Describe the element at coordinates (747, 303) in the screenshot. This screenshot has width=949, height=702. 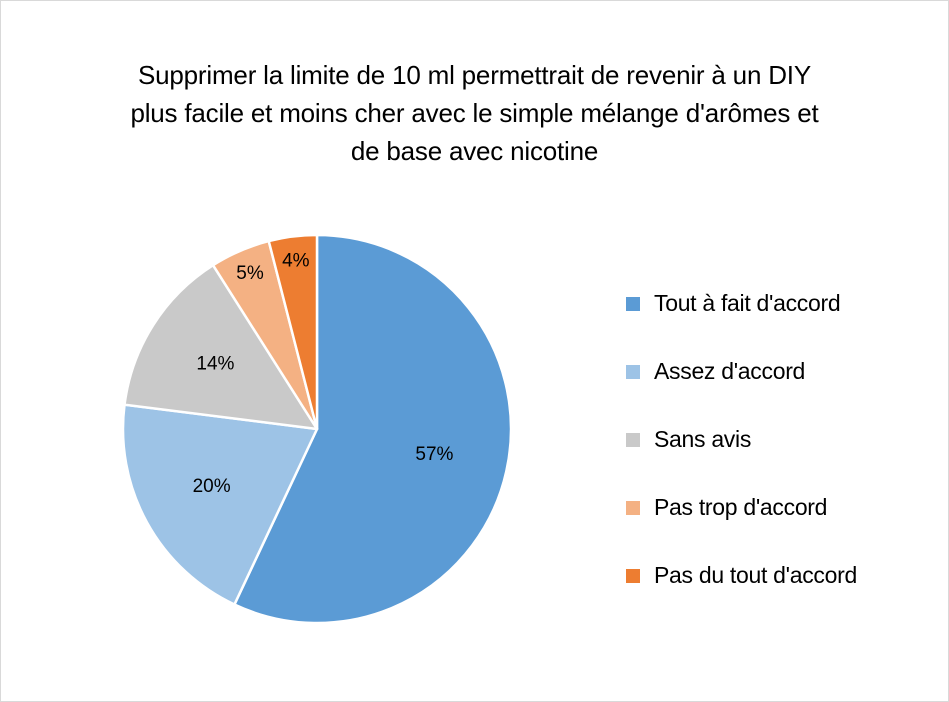
I see `legend-label: Tout à fait d'accord` at that location.